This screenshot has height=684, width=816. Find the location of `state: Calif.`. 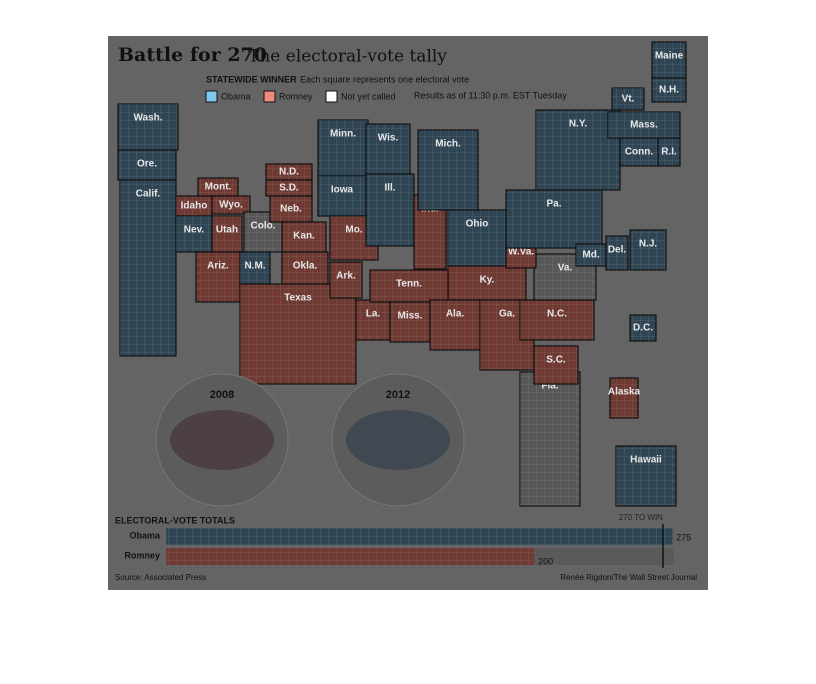

state: Calif. is located at coordinates (148, 268).